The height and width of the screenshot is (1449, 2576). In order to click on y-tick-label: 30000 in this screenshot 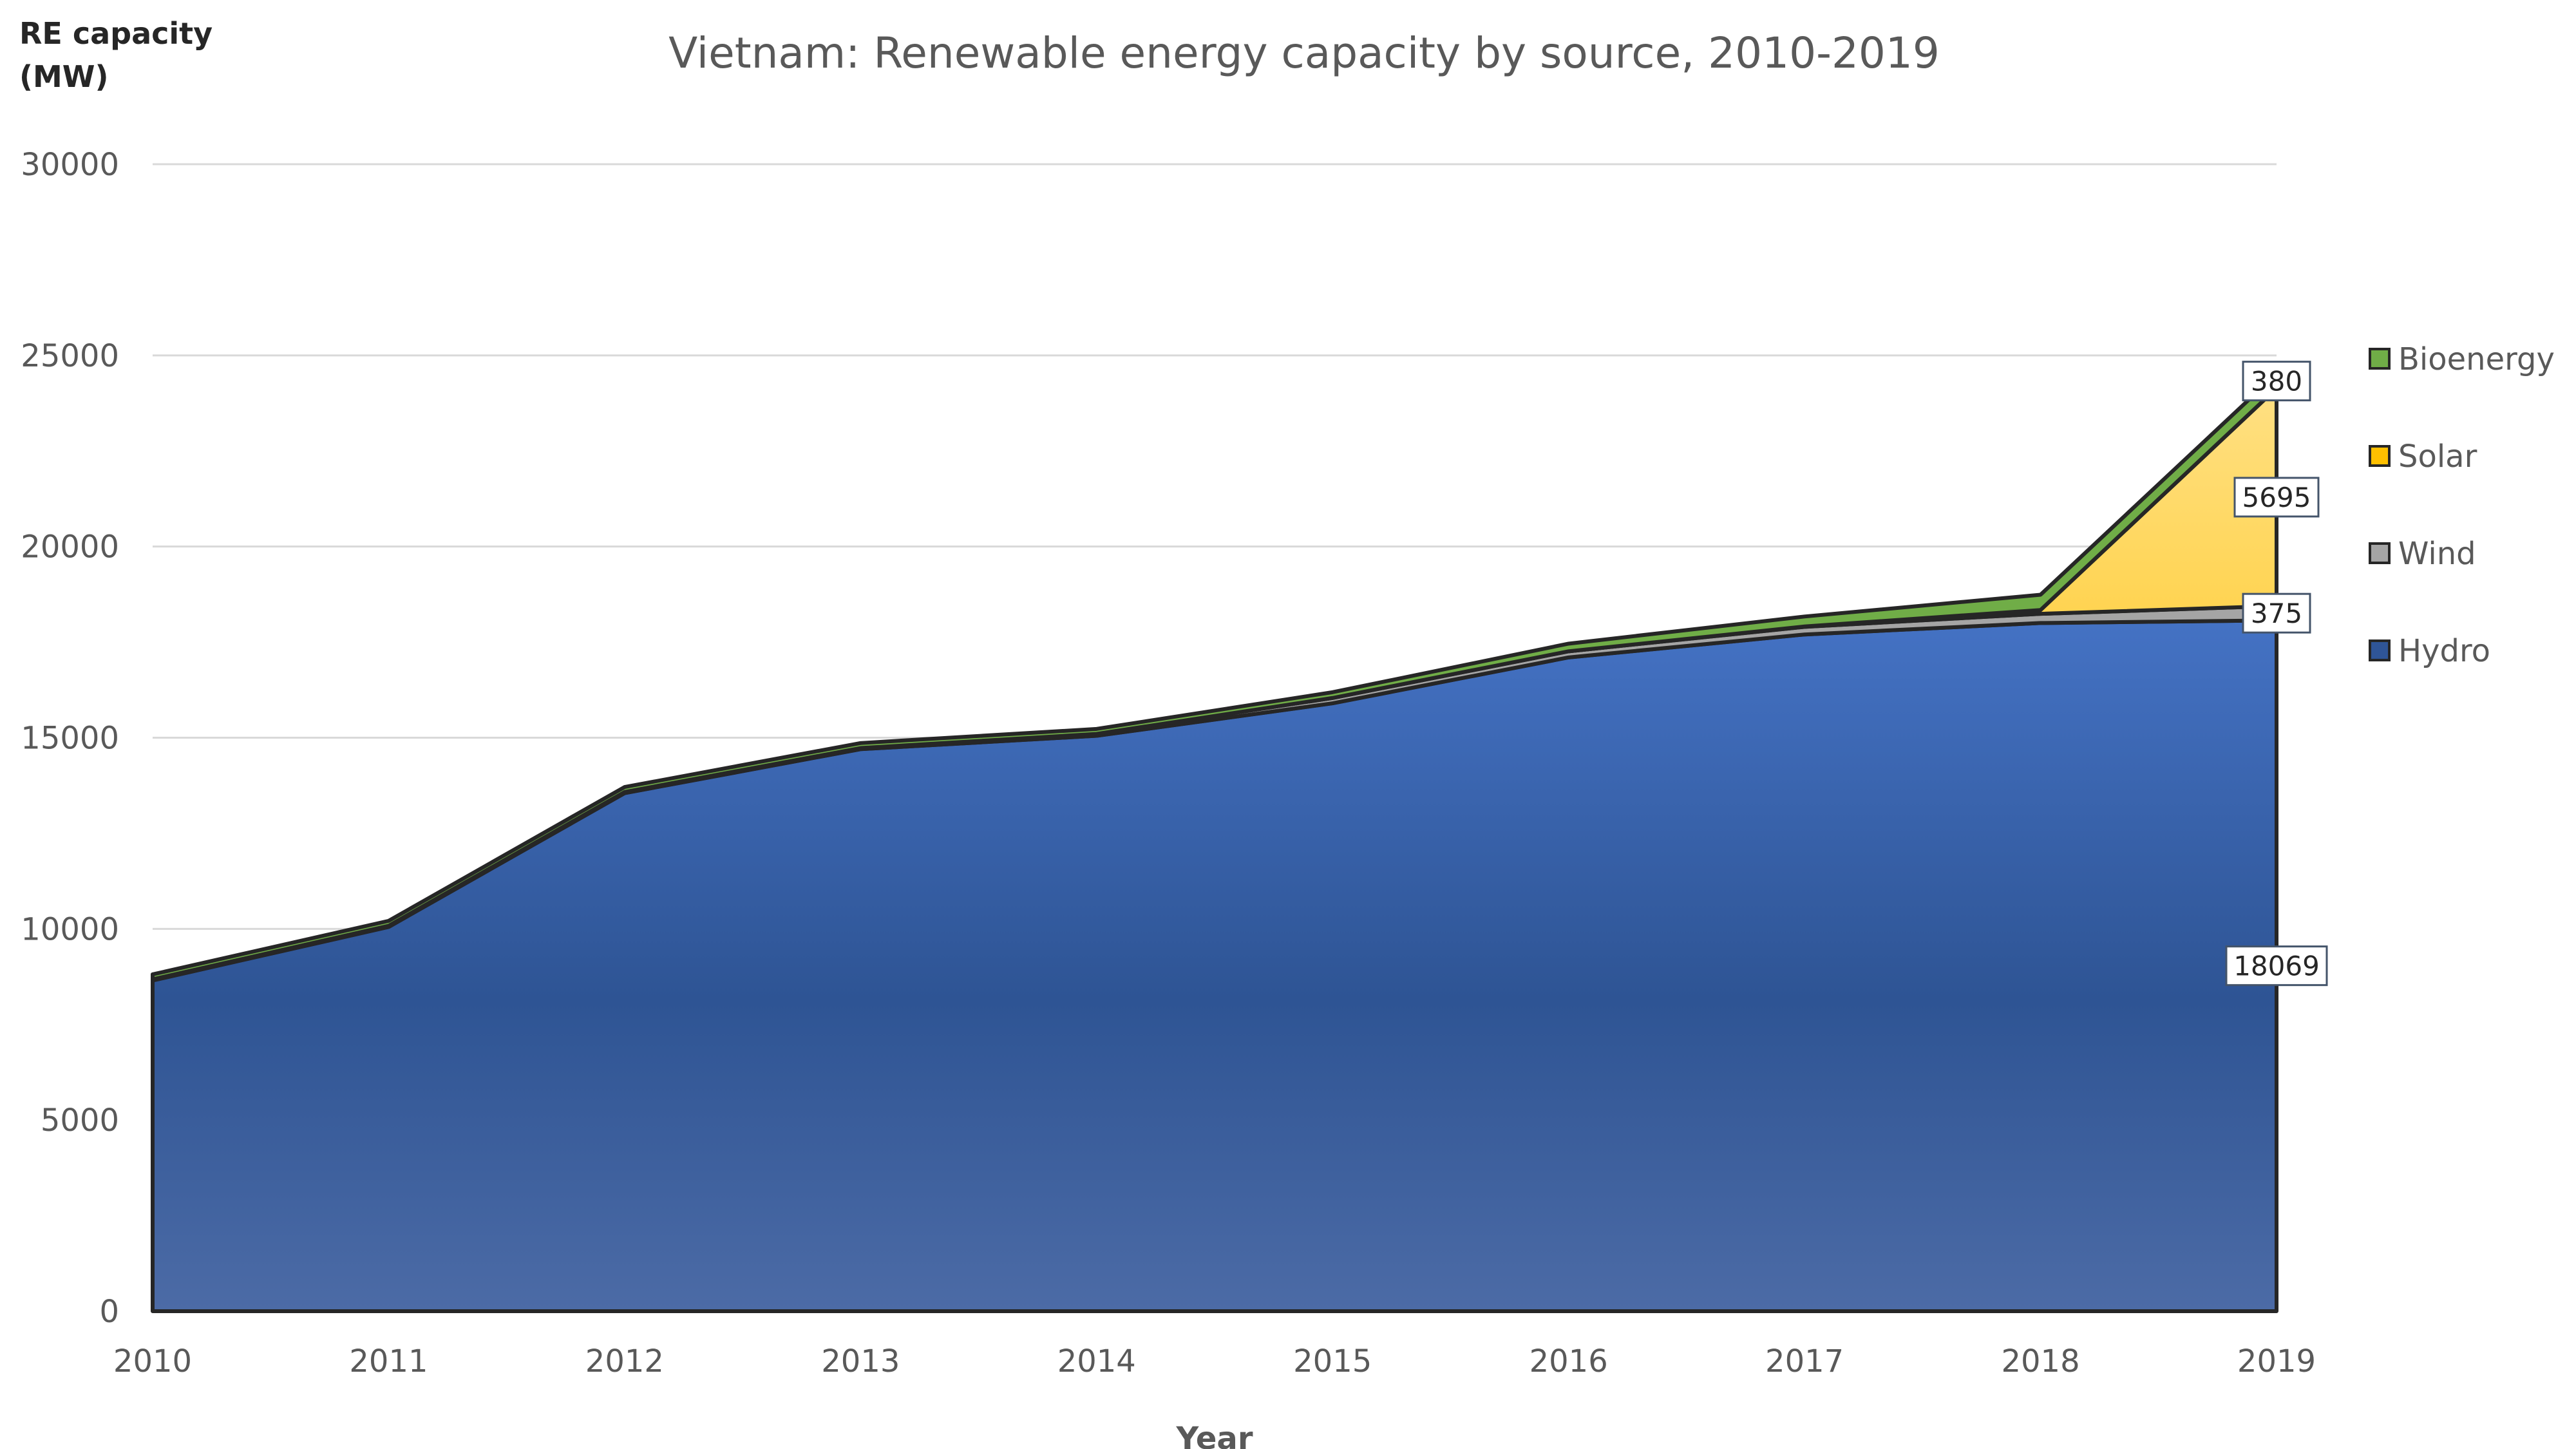, I will do `click(70, 165)`.